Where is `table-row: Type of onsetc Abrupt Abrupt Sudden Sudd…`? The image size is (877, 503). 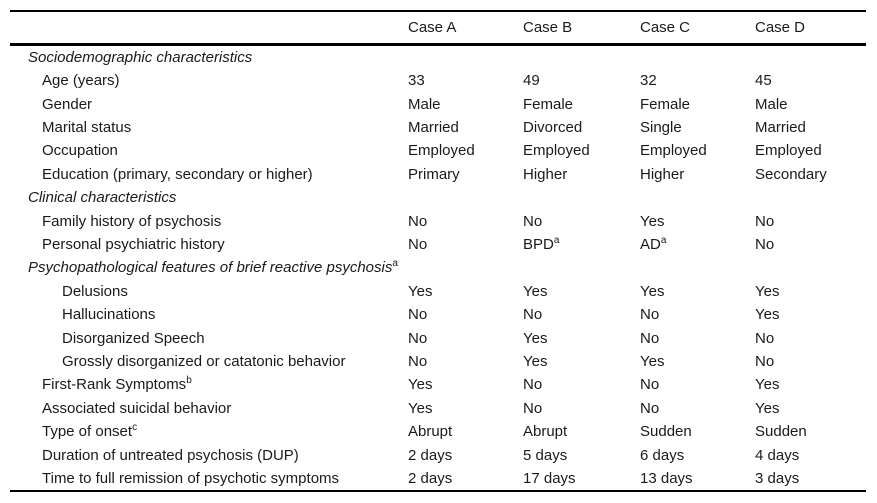 table-row: Type of onsetc Abrupt Abrupt Sudden Sudd… is located at coordinates (438, 431).